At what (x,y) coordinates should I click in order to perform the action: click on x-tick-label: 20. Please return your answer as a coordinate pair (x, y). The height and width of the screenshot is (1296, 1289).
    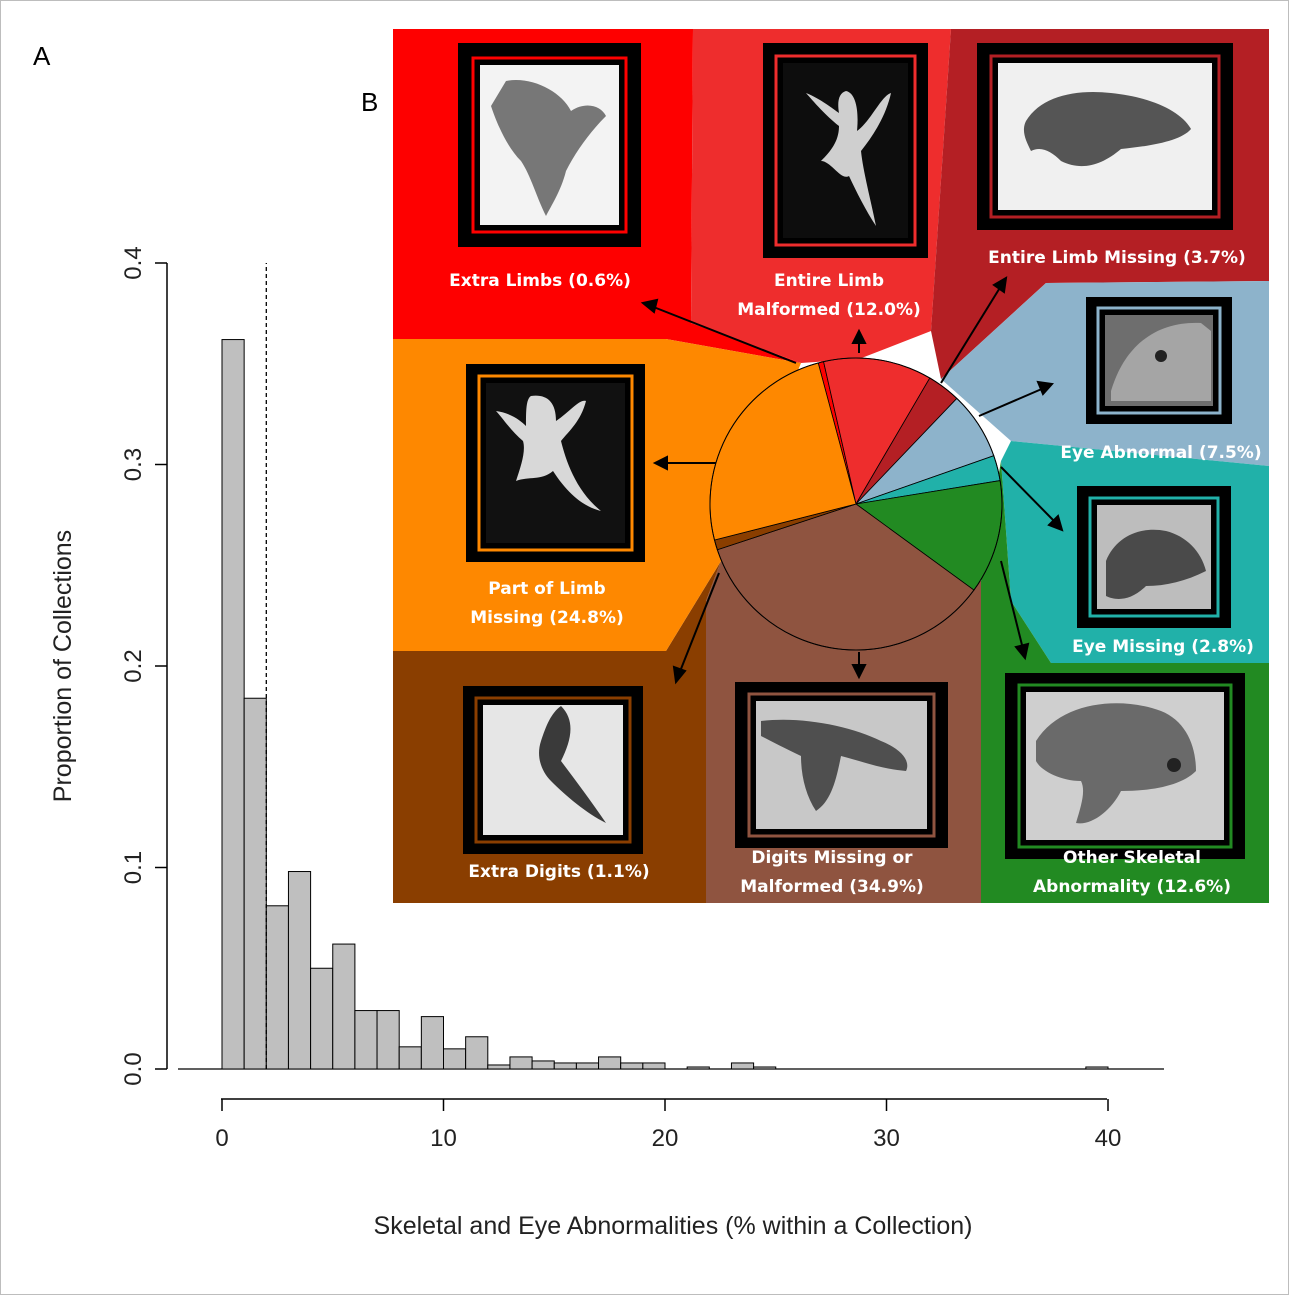
    Looking at the image, I should click on (665, 1138).